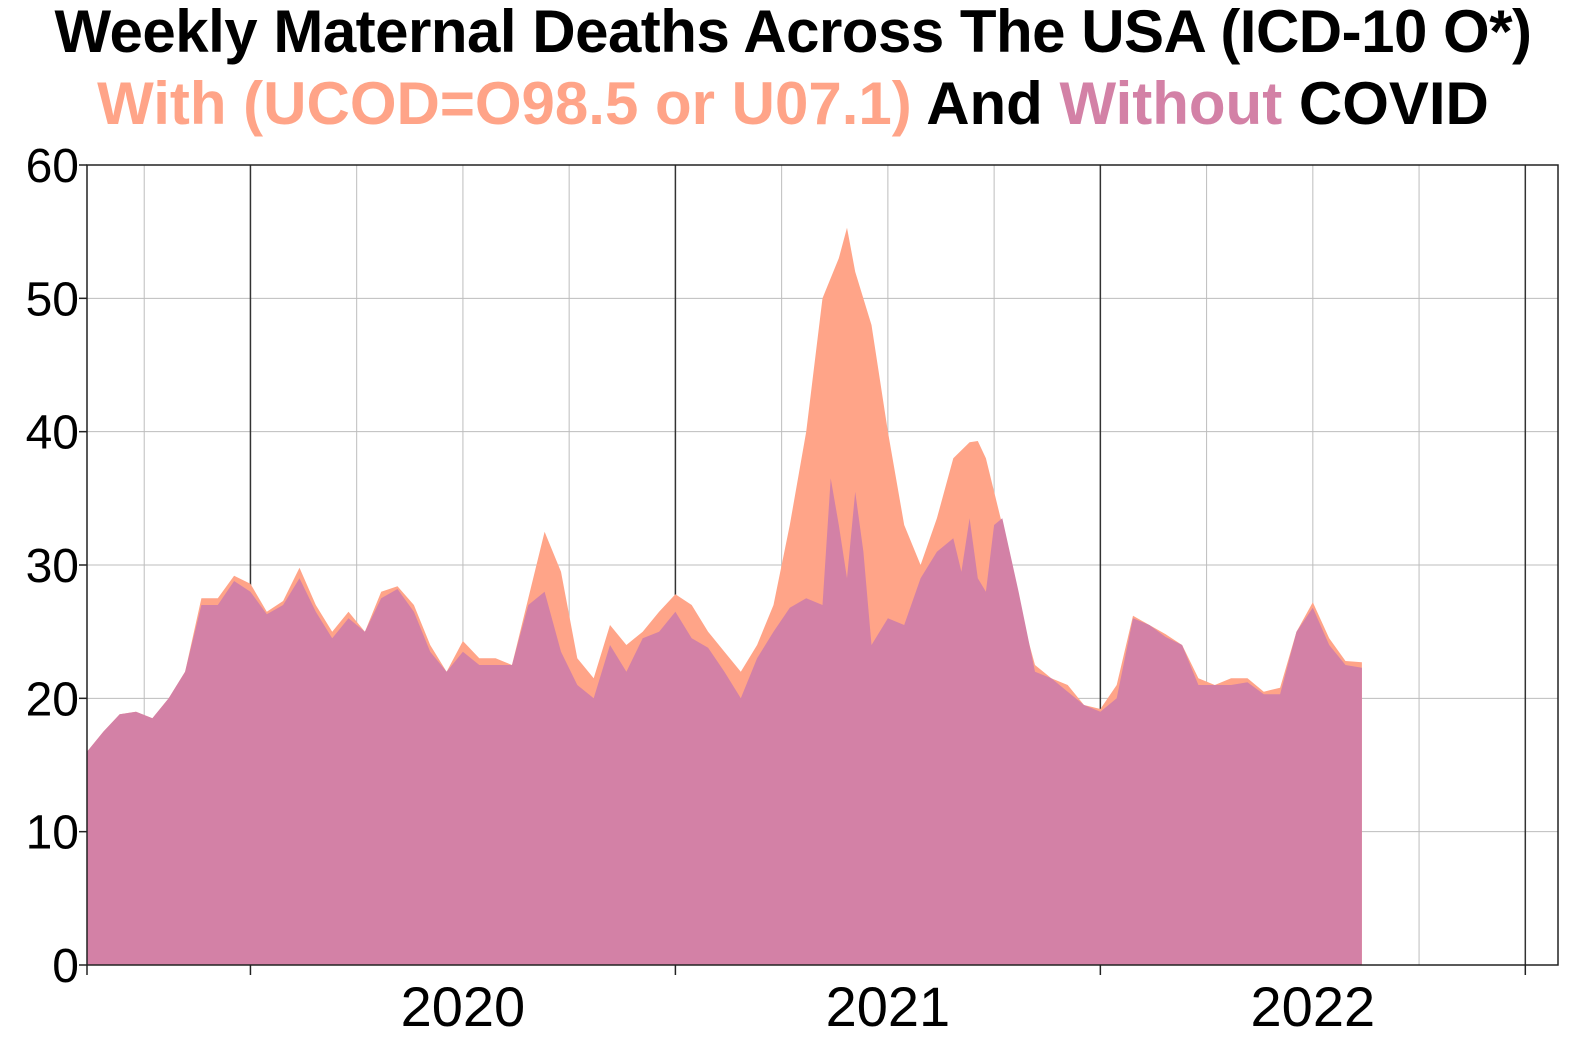  What do you see at coordinates (52, 166) in the screenshot?
I see `y-tick-label: 60` at bounding box center [52, 166].